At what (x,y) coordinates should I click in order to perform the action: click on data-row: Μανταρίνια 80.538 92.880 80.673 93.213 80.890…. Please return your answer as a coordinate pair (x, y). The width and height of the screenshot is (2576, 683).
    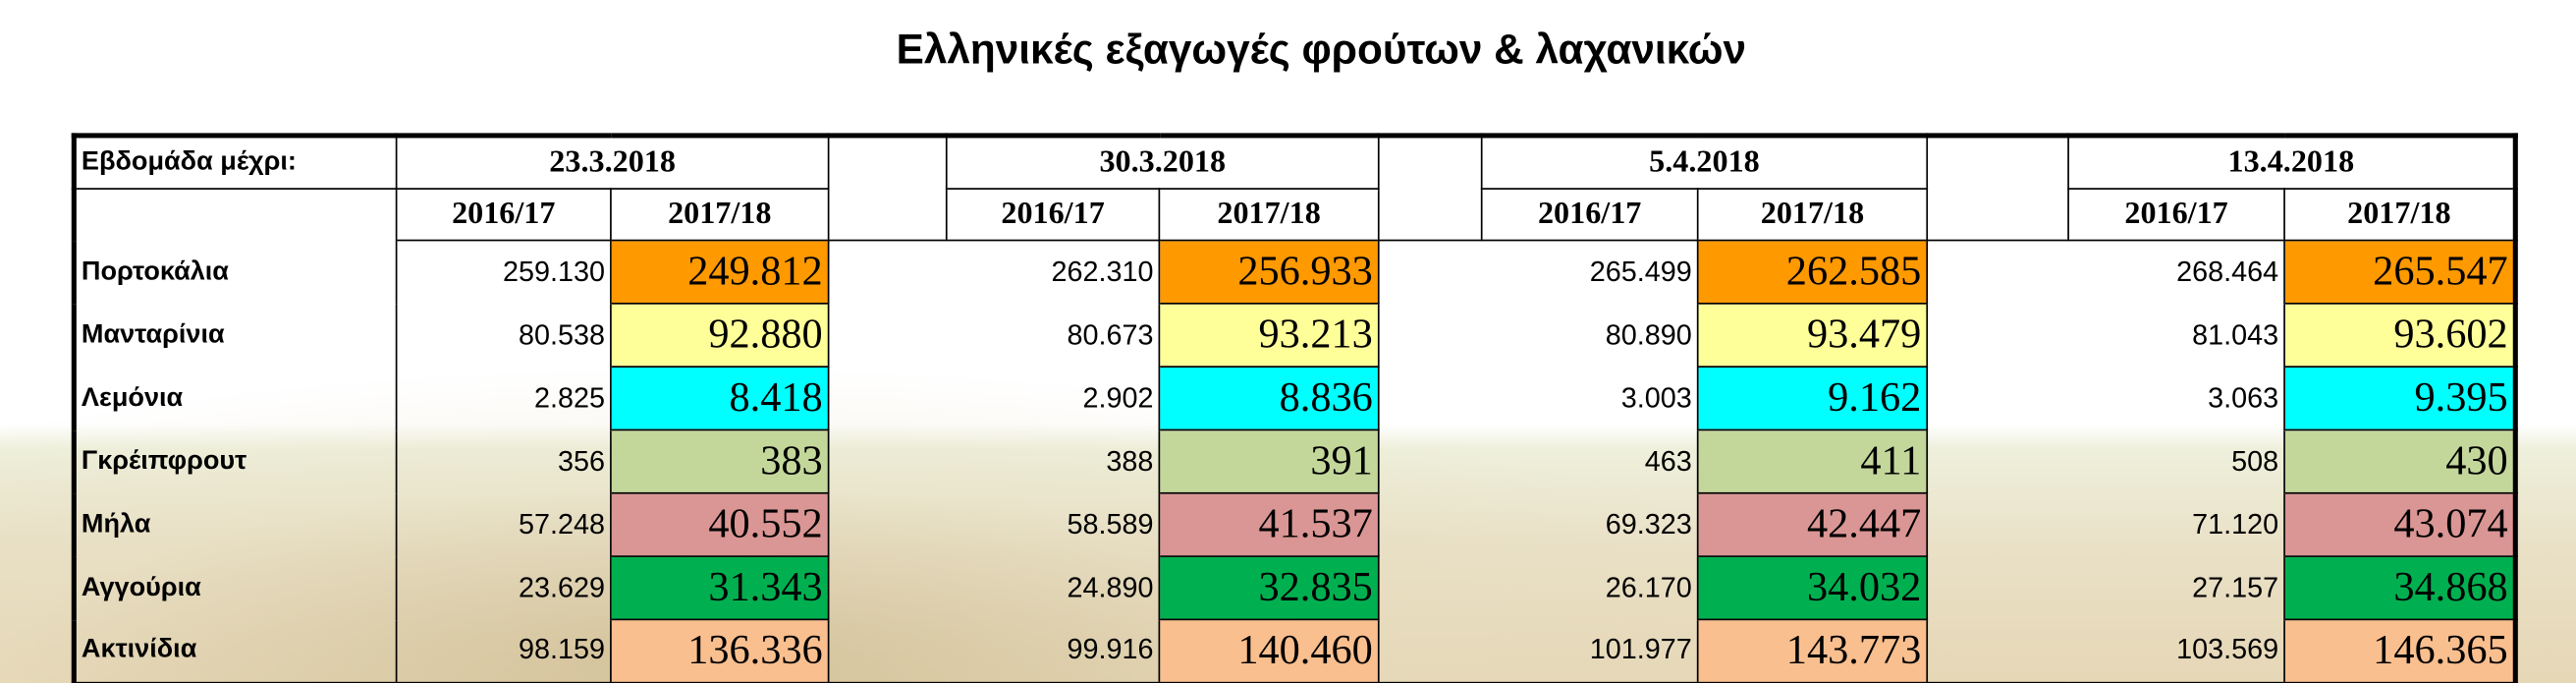
    Looking at the image, I should click on (1295, 335).